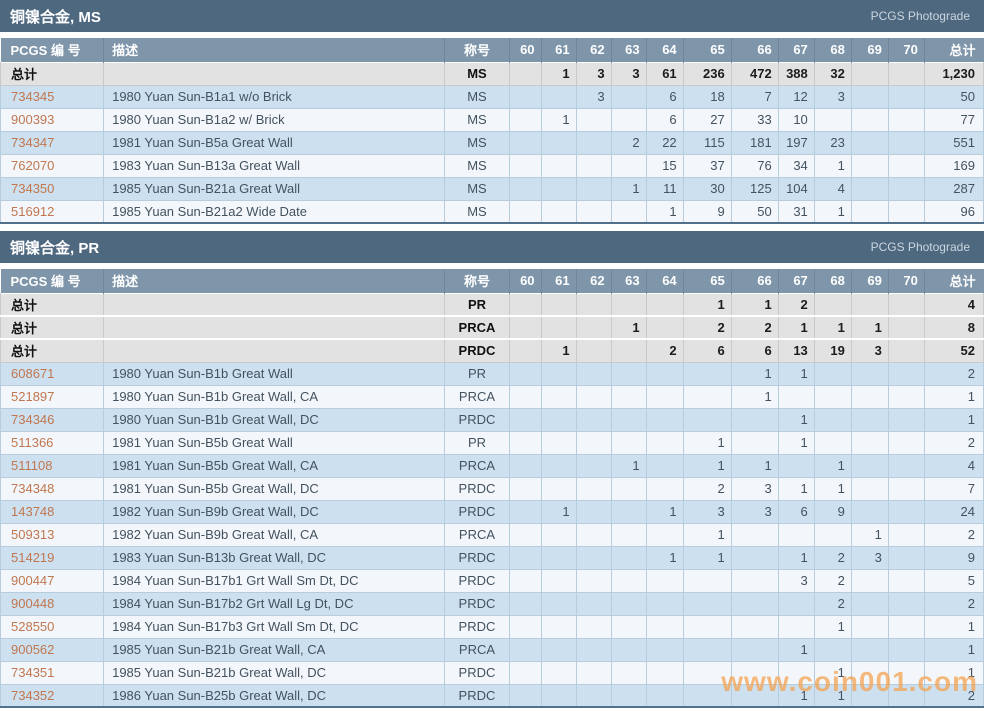 The image size is (984, 715). What do you see at coordinates (33, 419) in the screenshot?
I see `pcgs-number-link: 734346` at bounding box center [33, 419].